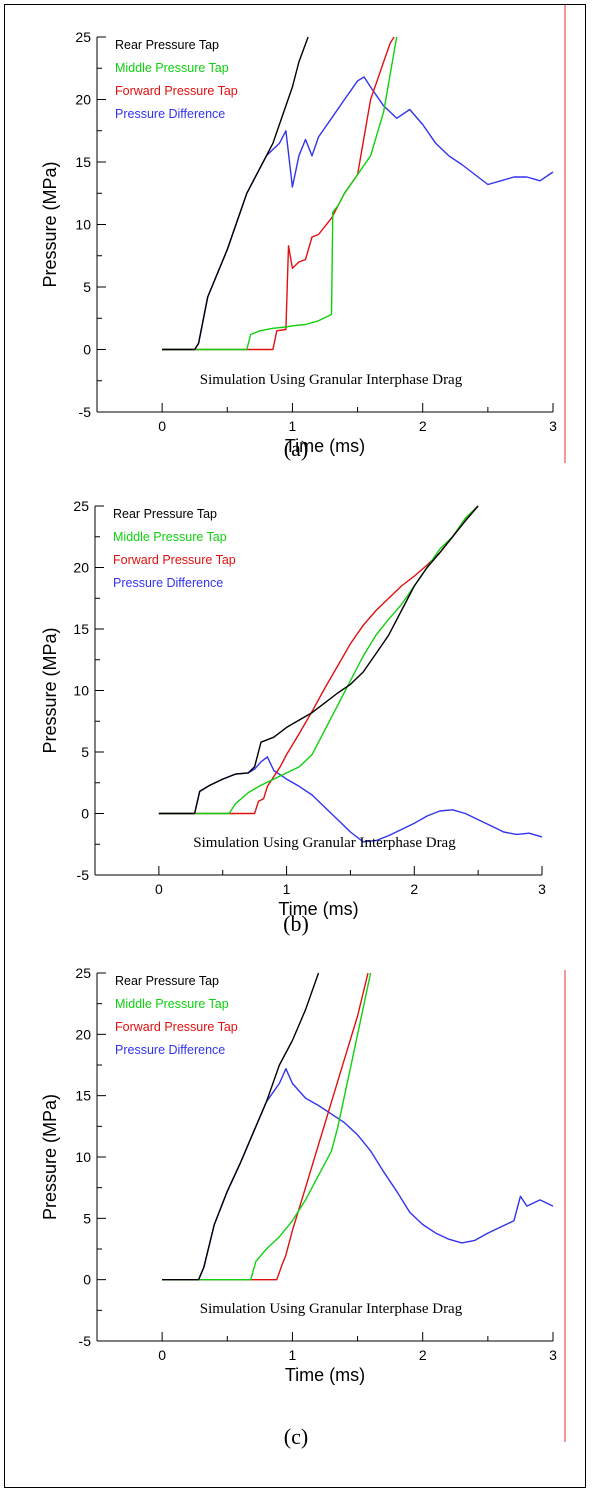 Image resolution: width=592 pixels, height=1494 pixels. I want to click on caption-c: (c), so click(296, 1436).